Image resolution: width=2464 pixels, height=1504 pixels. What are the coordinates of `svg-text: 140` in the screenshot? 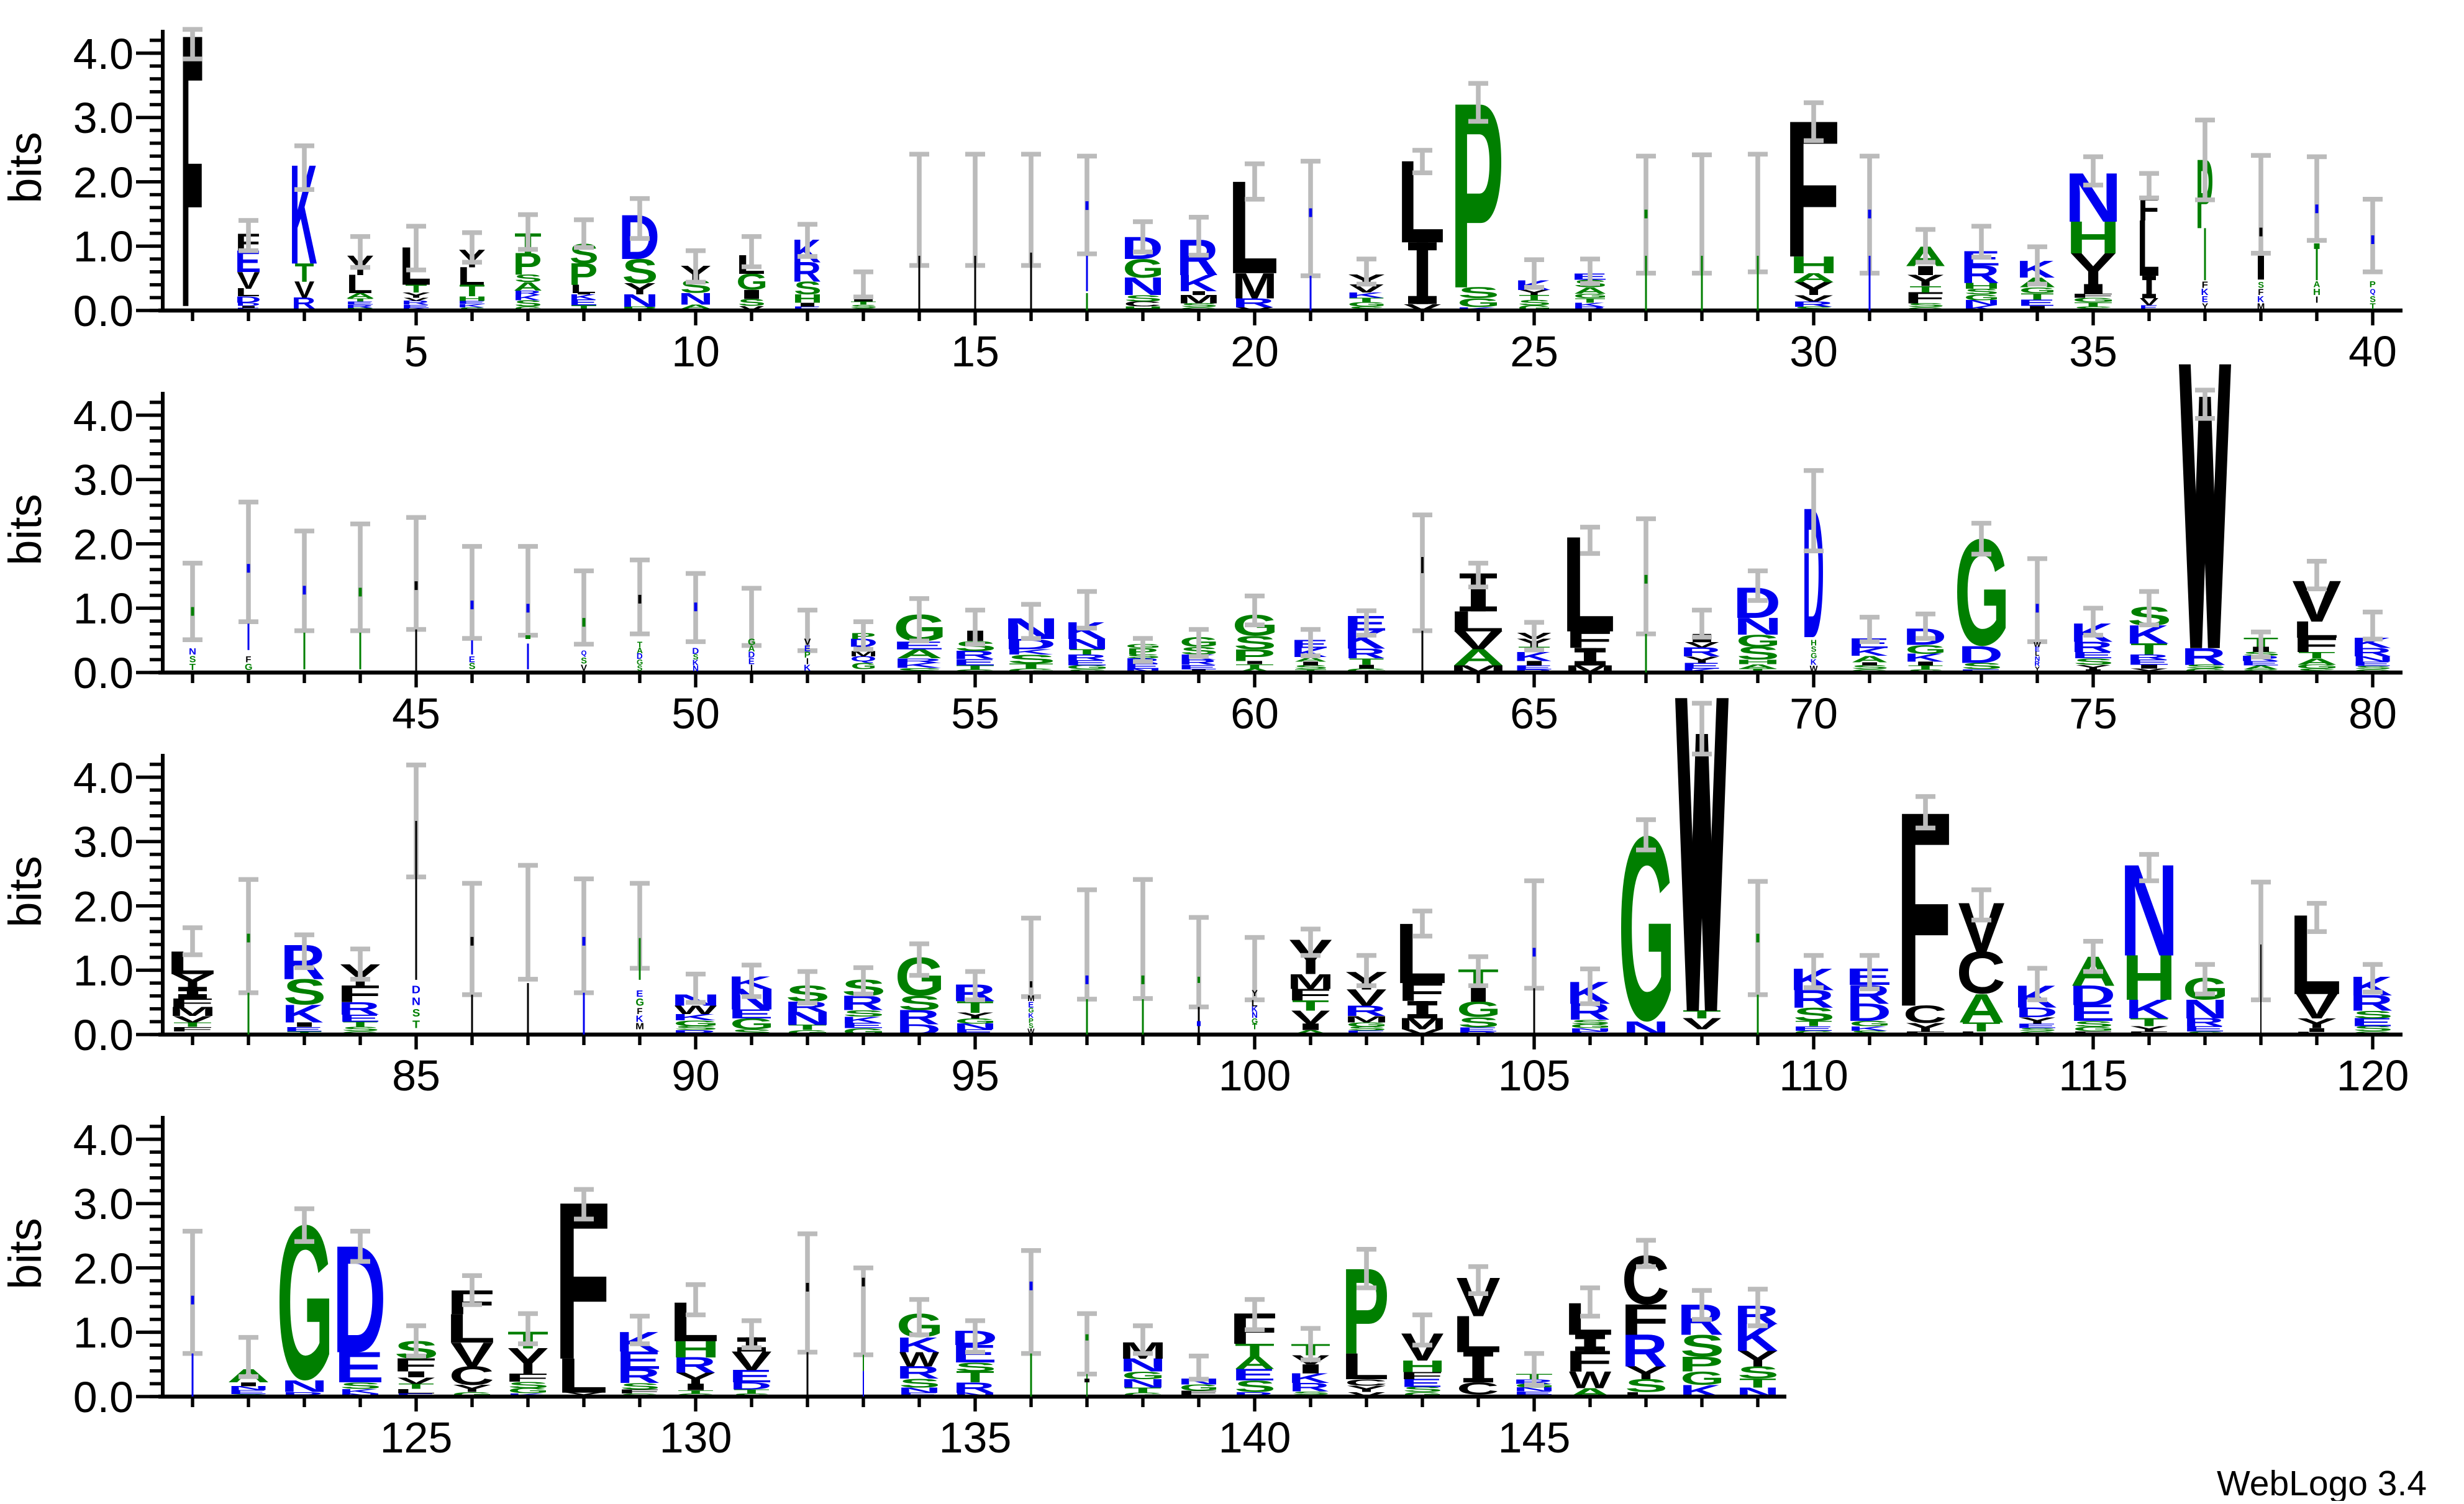 It's located at (1255, 1438).